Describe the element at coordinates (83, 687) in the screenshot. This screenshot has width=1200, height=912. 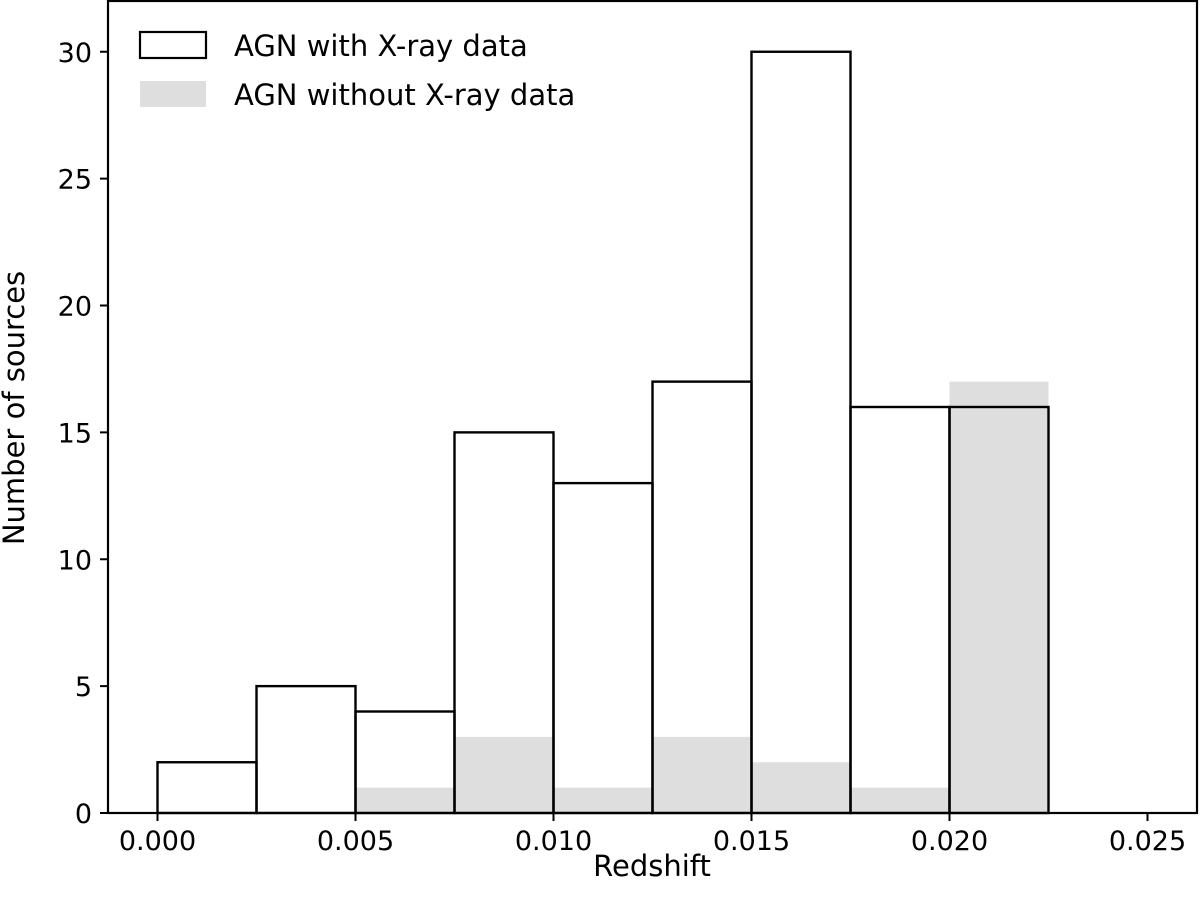
I see `y-tick-label: 5` at that location.